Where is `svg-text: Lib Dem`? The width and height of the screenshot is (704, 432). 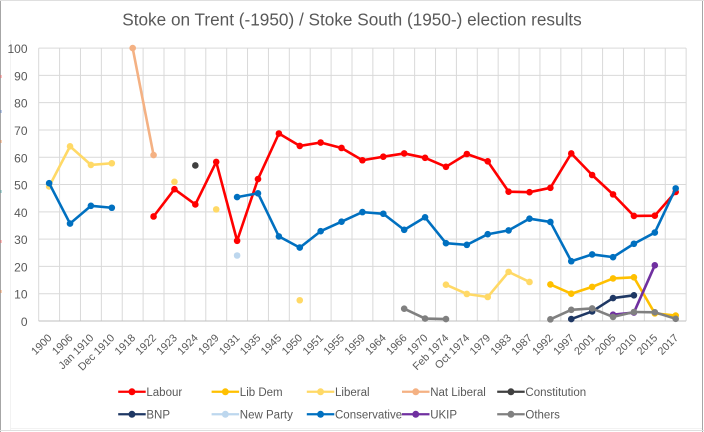
svg-text: Lib Dem is located at coordinates (261, 393).